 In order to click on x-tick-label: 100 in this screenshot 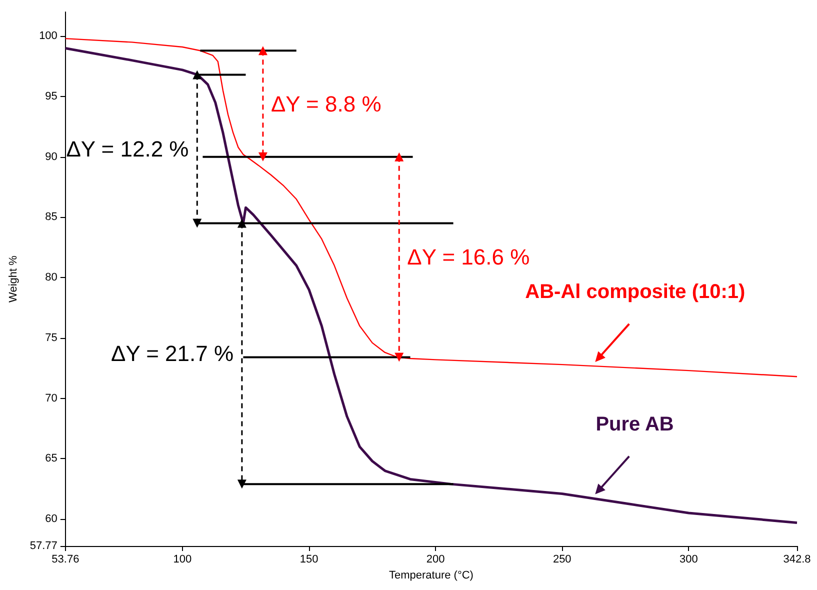, I will do `click(182, 560)`.